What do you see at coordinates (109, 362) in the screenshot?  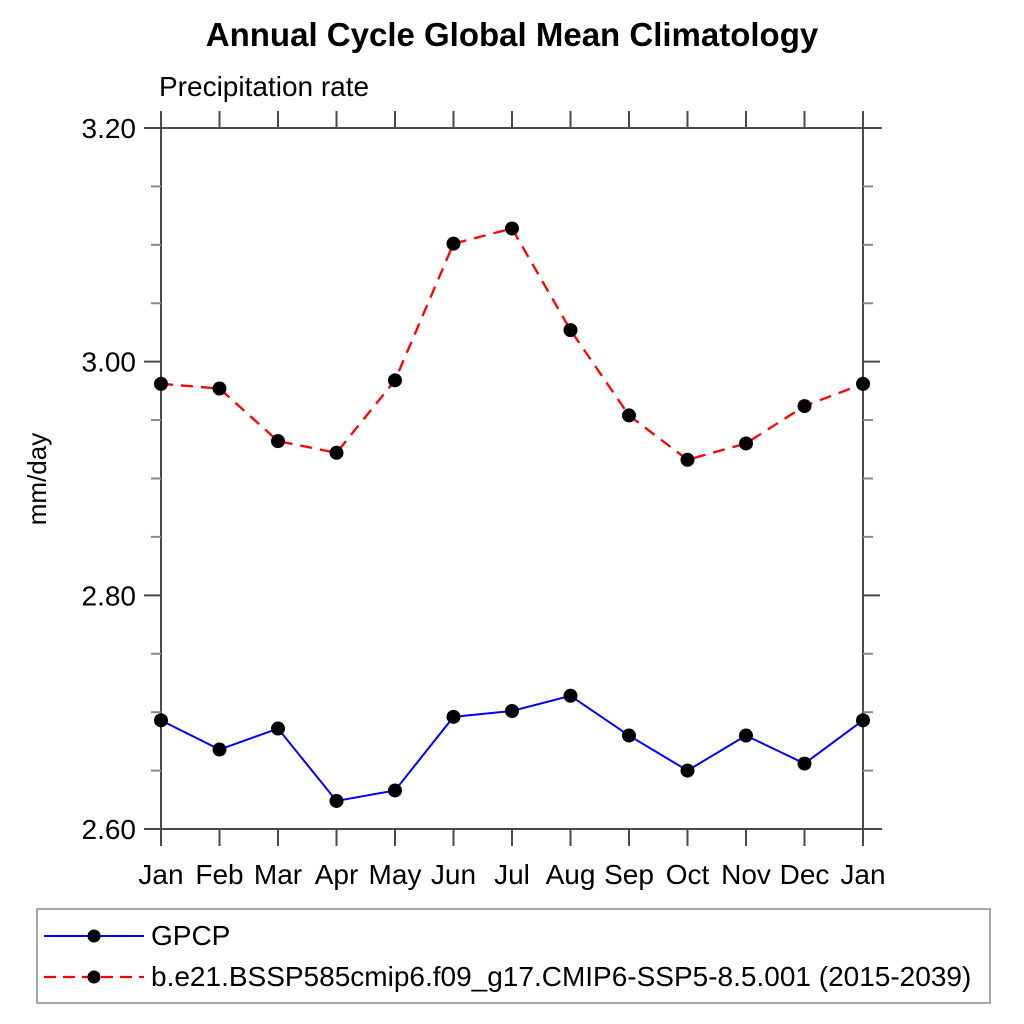 I see `y-tick-label: 3.00` at bounding box center [109, 362].